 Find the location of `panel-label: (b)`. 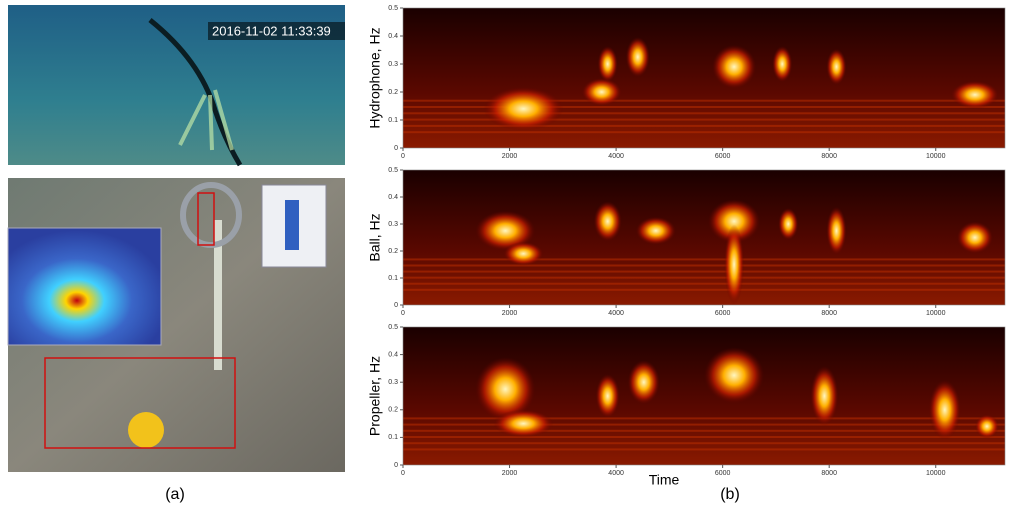

panel-label: (b) is located at coordinates (730, 494).